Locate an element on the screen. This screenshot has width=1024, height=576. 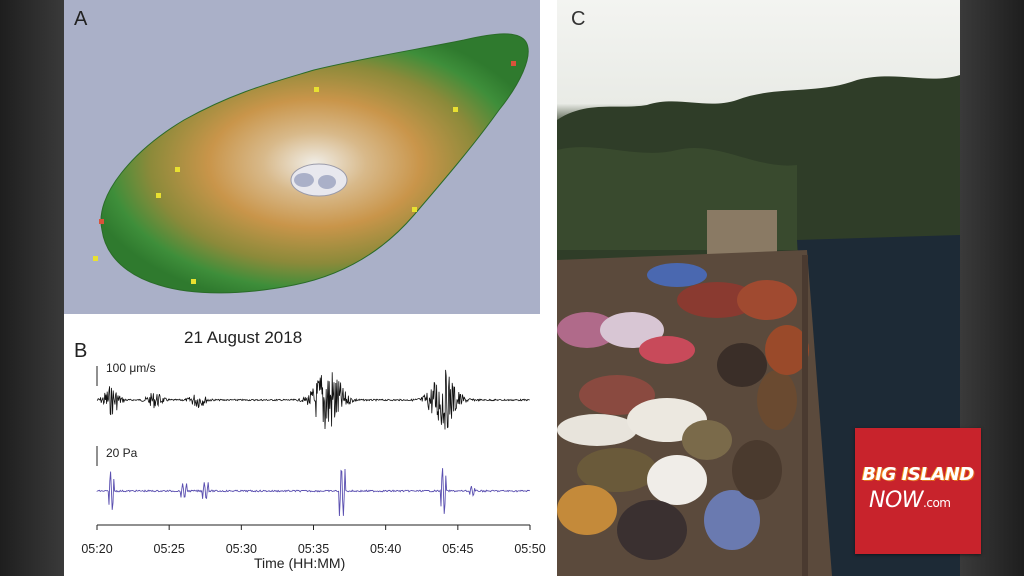
x-tick-label: 05:30 is located at coordinates (241, 549).